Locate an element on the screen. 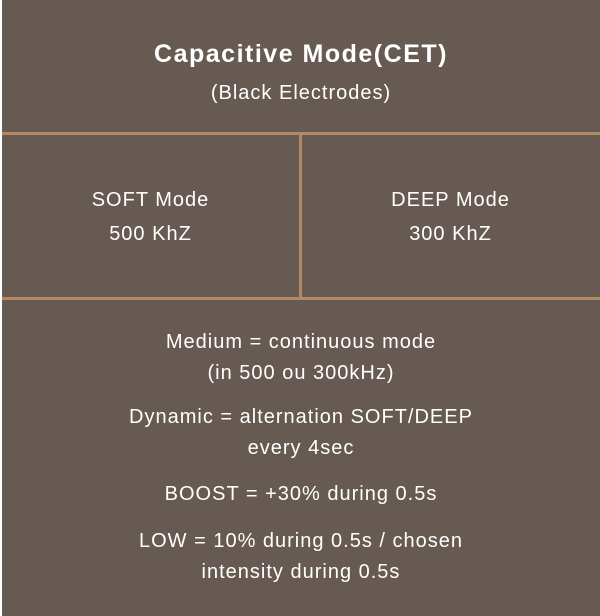  medium-desc-line1: Medium = continuous mode is located at coordinates (301, 342).